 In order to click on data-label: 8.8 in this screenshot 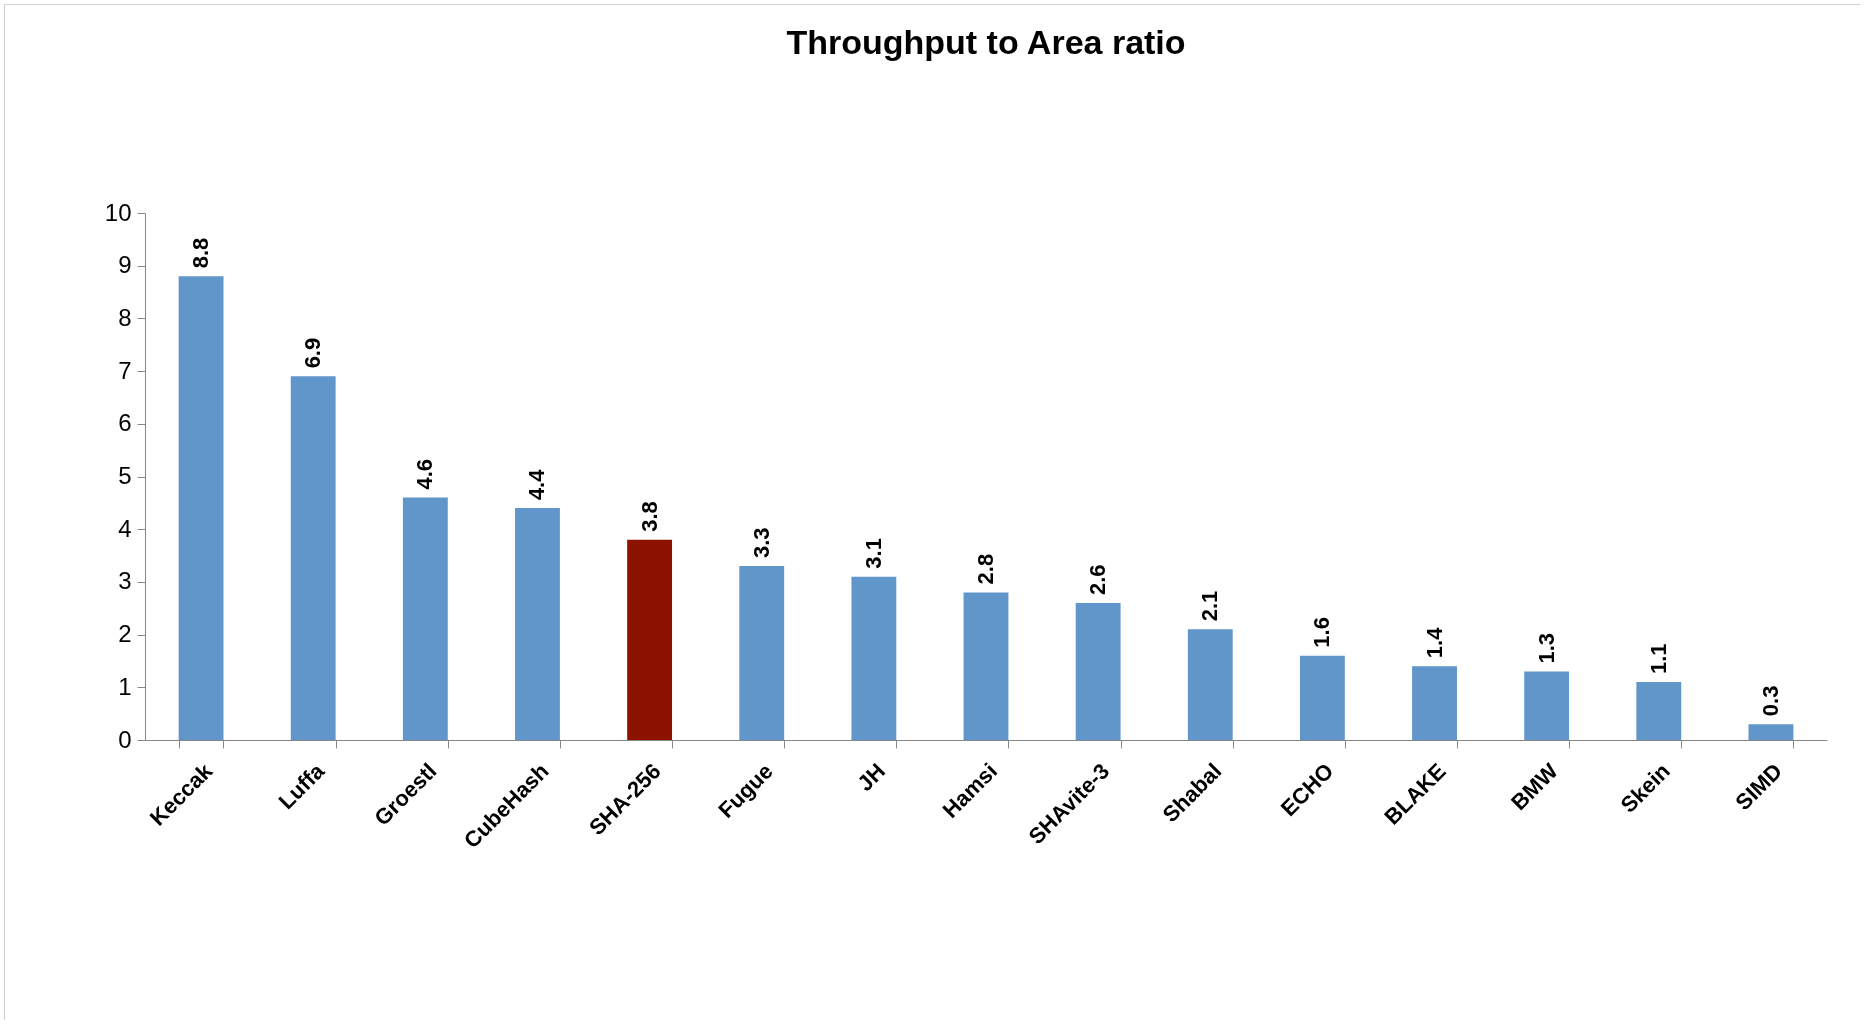, I will do `click(201, 253)`.